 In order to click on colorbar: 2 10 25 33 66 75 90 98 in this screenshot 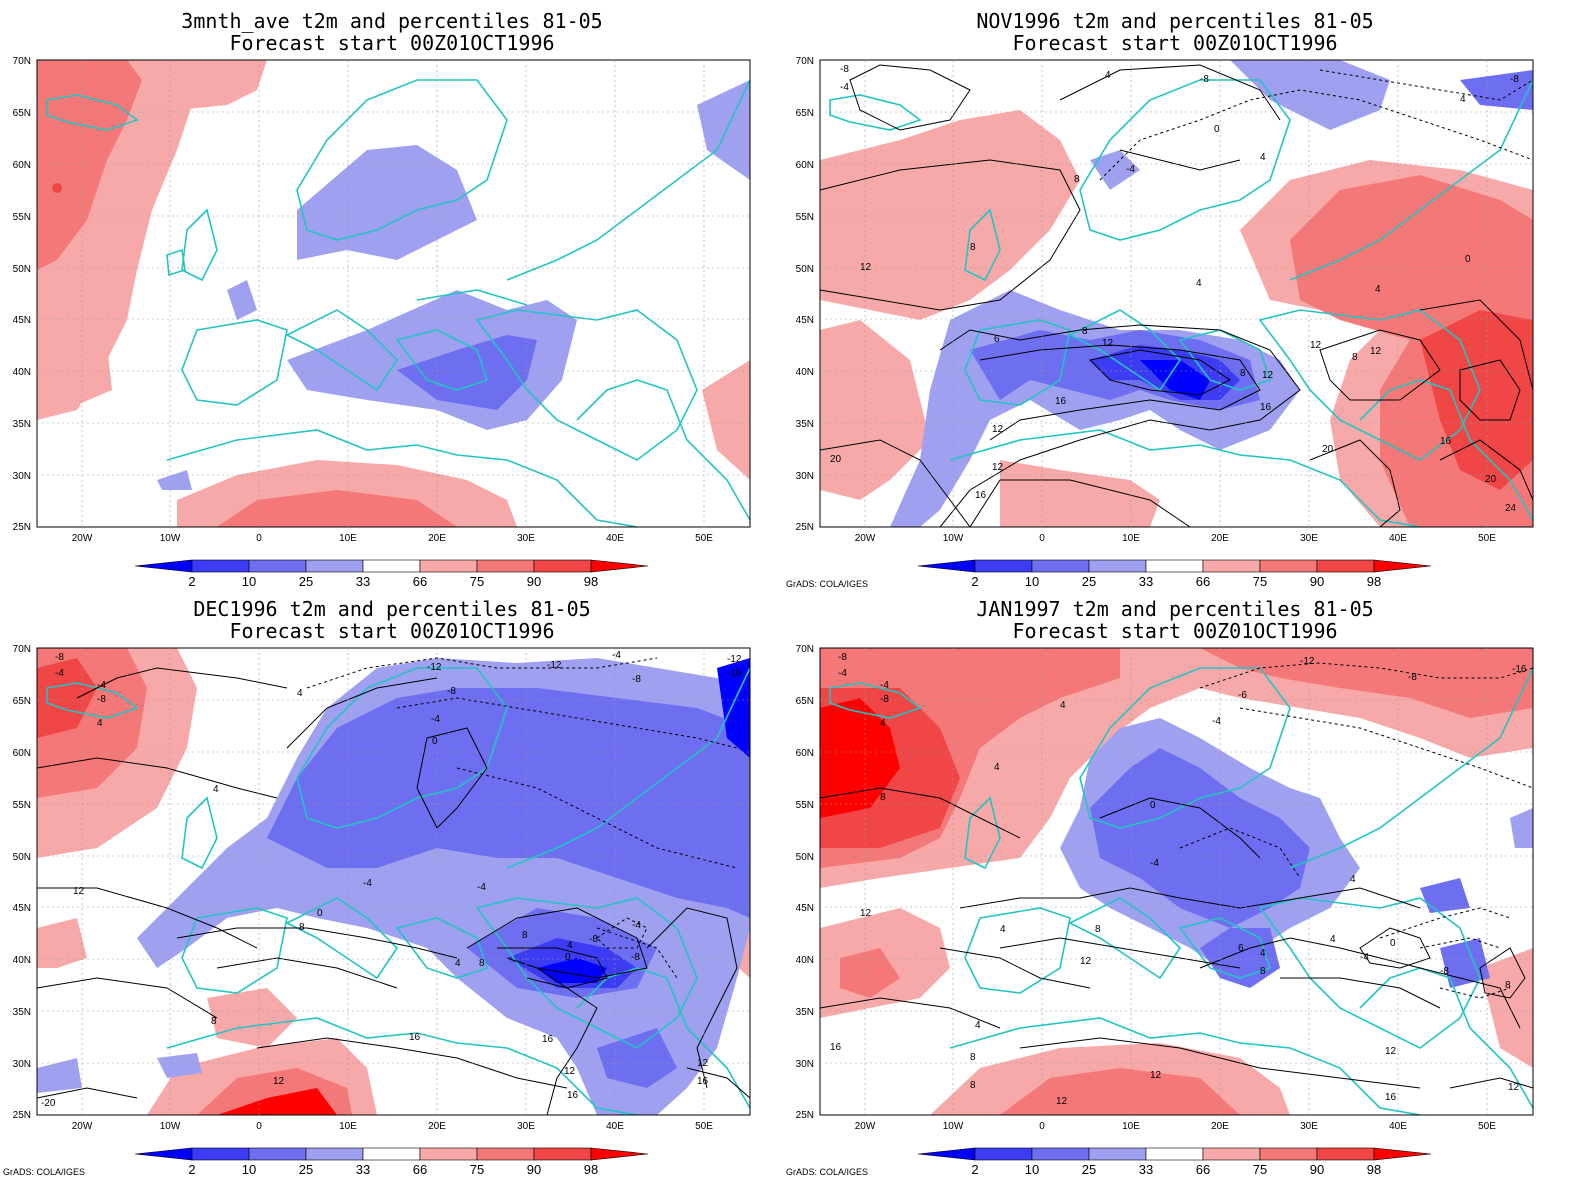, I will do `click(1174, 1162)`.